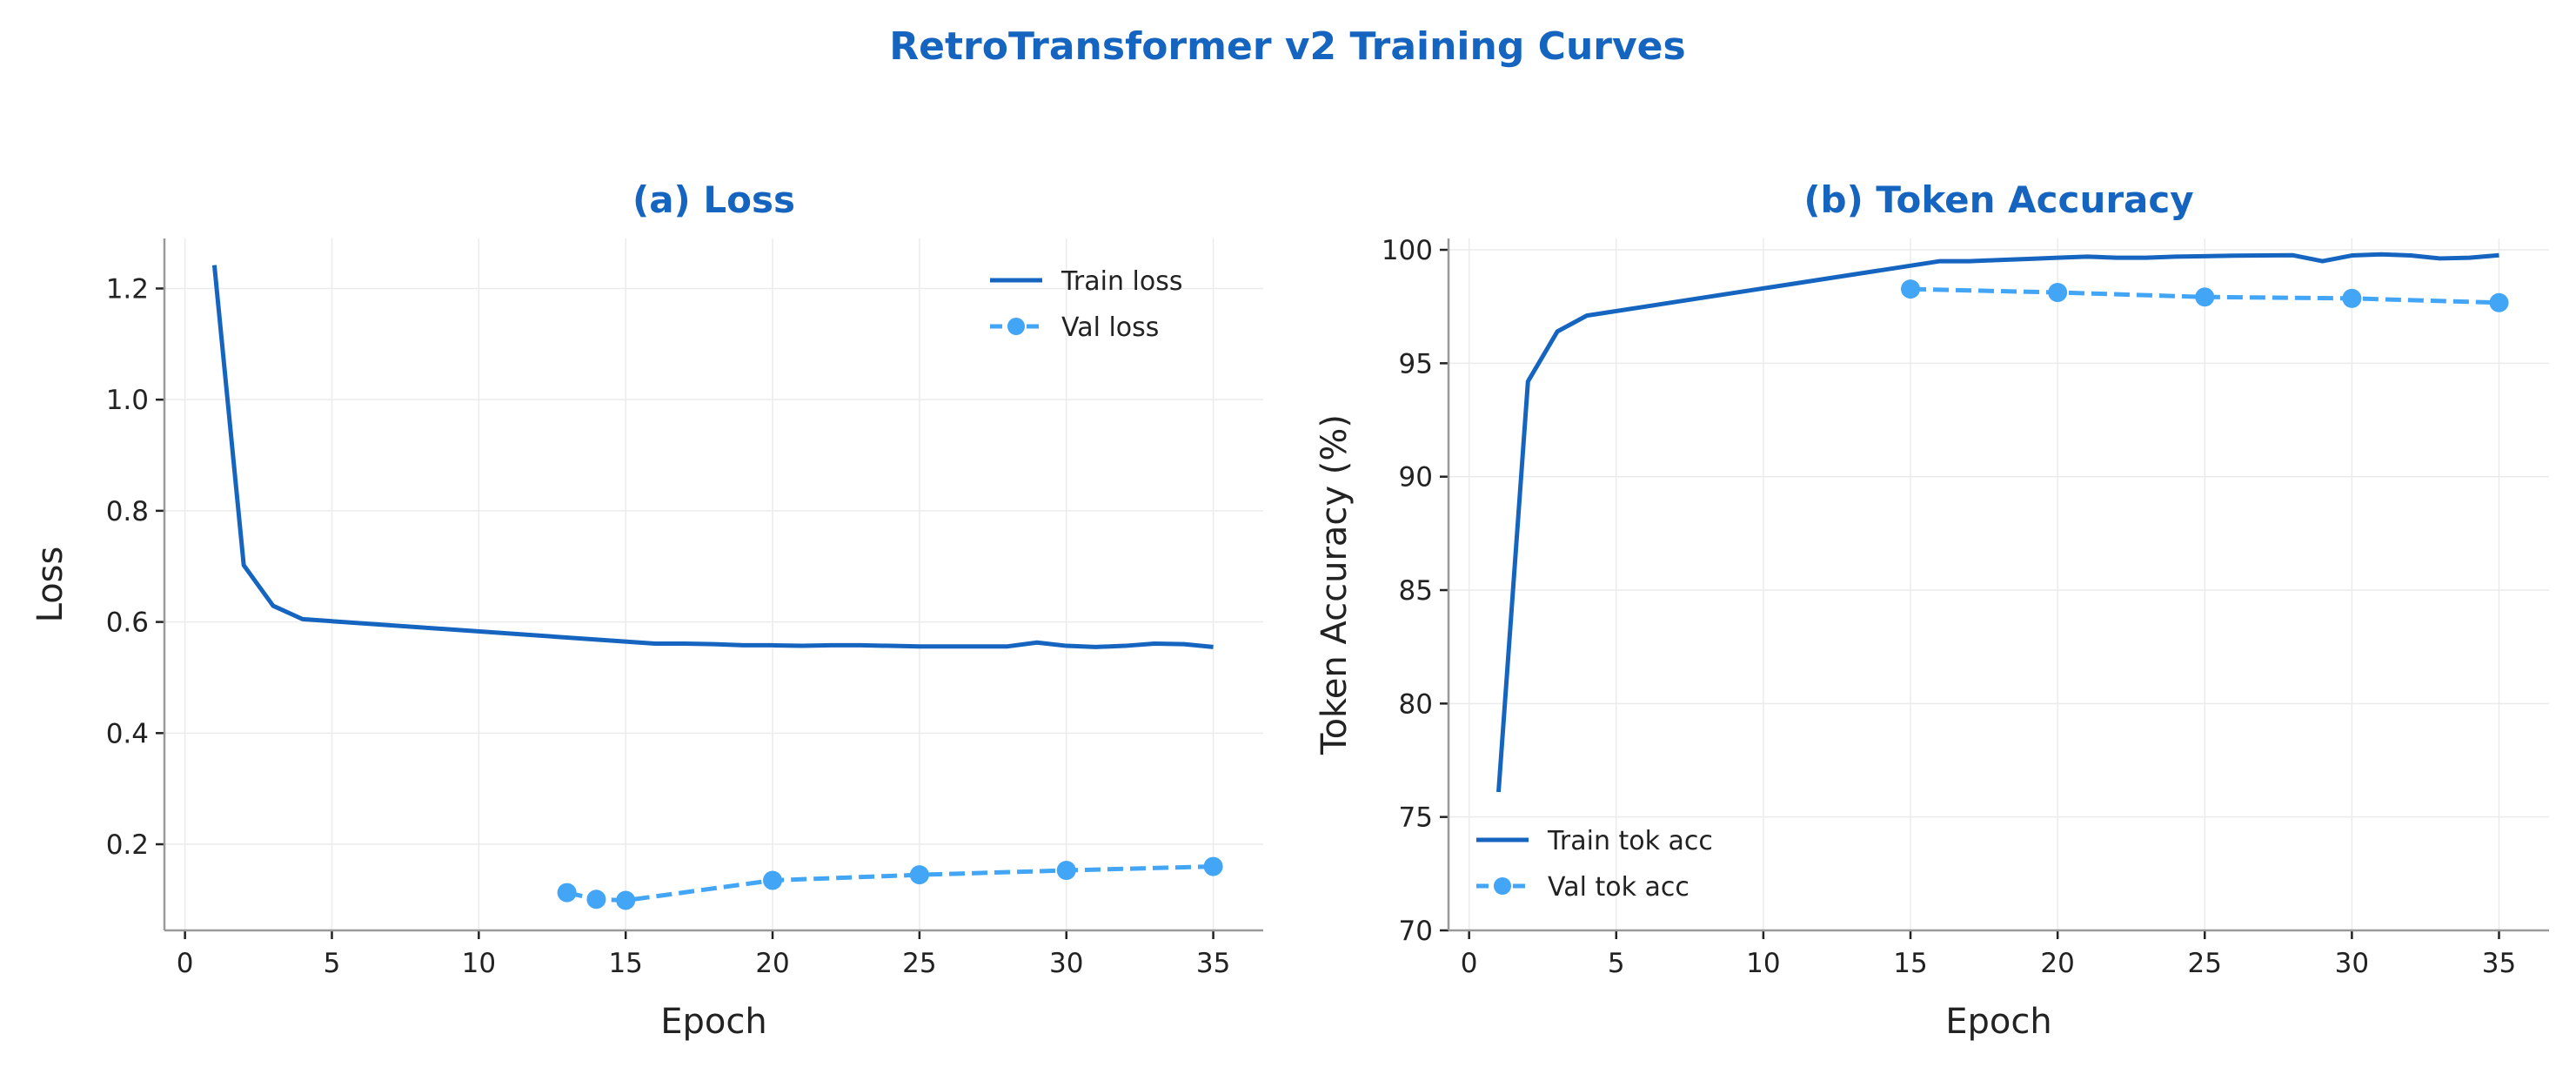 The image size is (2576, 1074). Describe the element at coordinates (1416, 818) in the screenshot. I see `y-tick-label: 75` at that location.